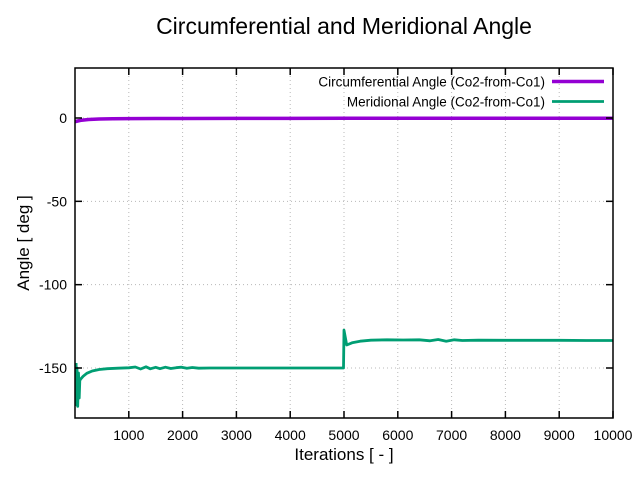 This screenshot has height=480, width=640. What do you see at coordinates (431, 82) in the screenshot?
I see `legend-label: Circumferential Angle (Co2-from-Co1)` at bounding box center [431, 82].